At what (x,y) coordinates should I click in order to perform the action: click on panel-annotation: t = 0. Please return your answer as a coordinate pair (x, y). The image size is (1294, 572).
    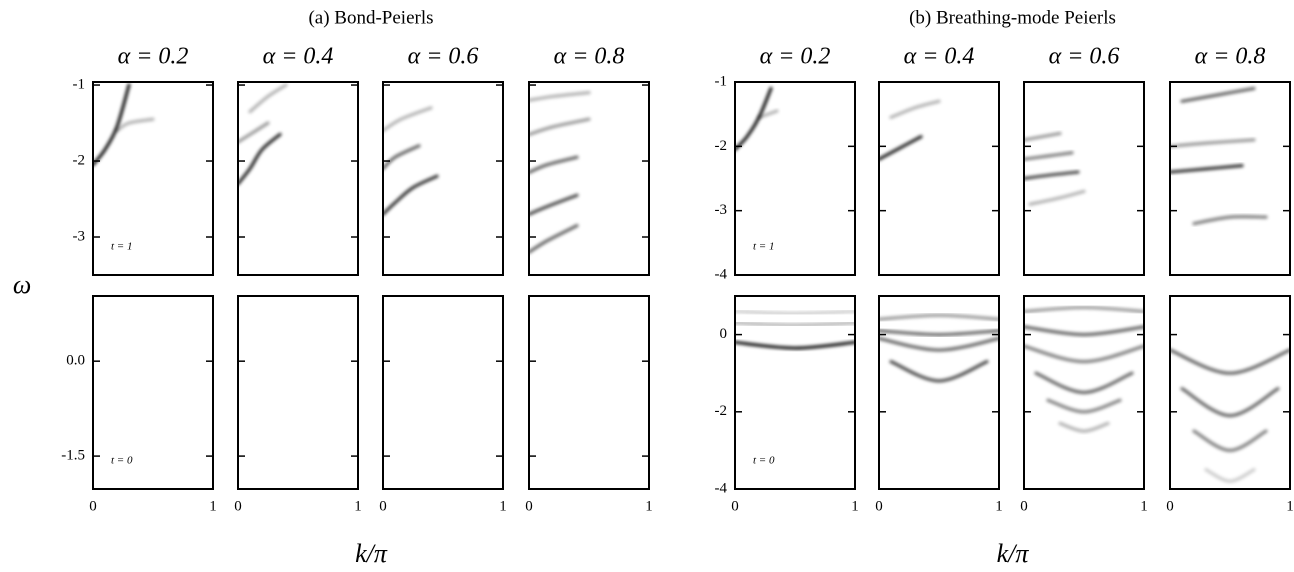
    Looking at the image, I should click on (122, 461).